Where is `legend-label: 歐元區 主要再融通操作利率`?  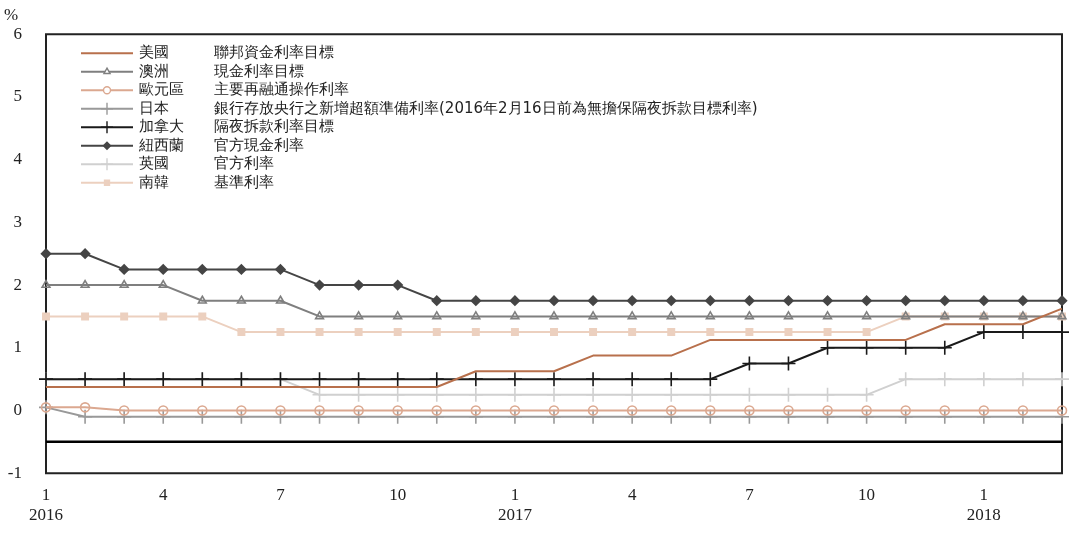 legend-label: 歐元區 主要再融通操作利率 is located at coordinates (244, 89).